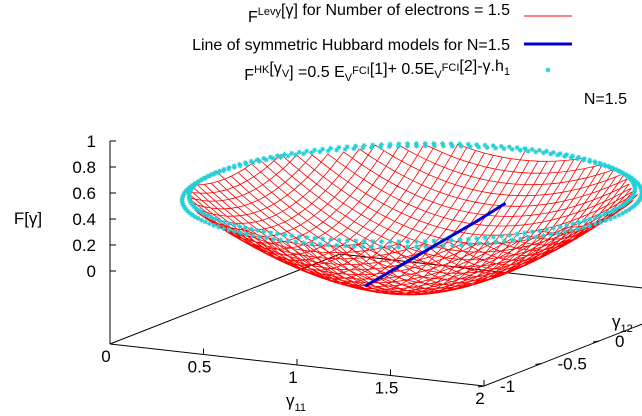 The height and width of the screenshot is (416, 642). Describe the element at coordinates (479, 398) in the screenshot. I see `x-tick-label: 2` at that location.